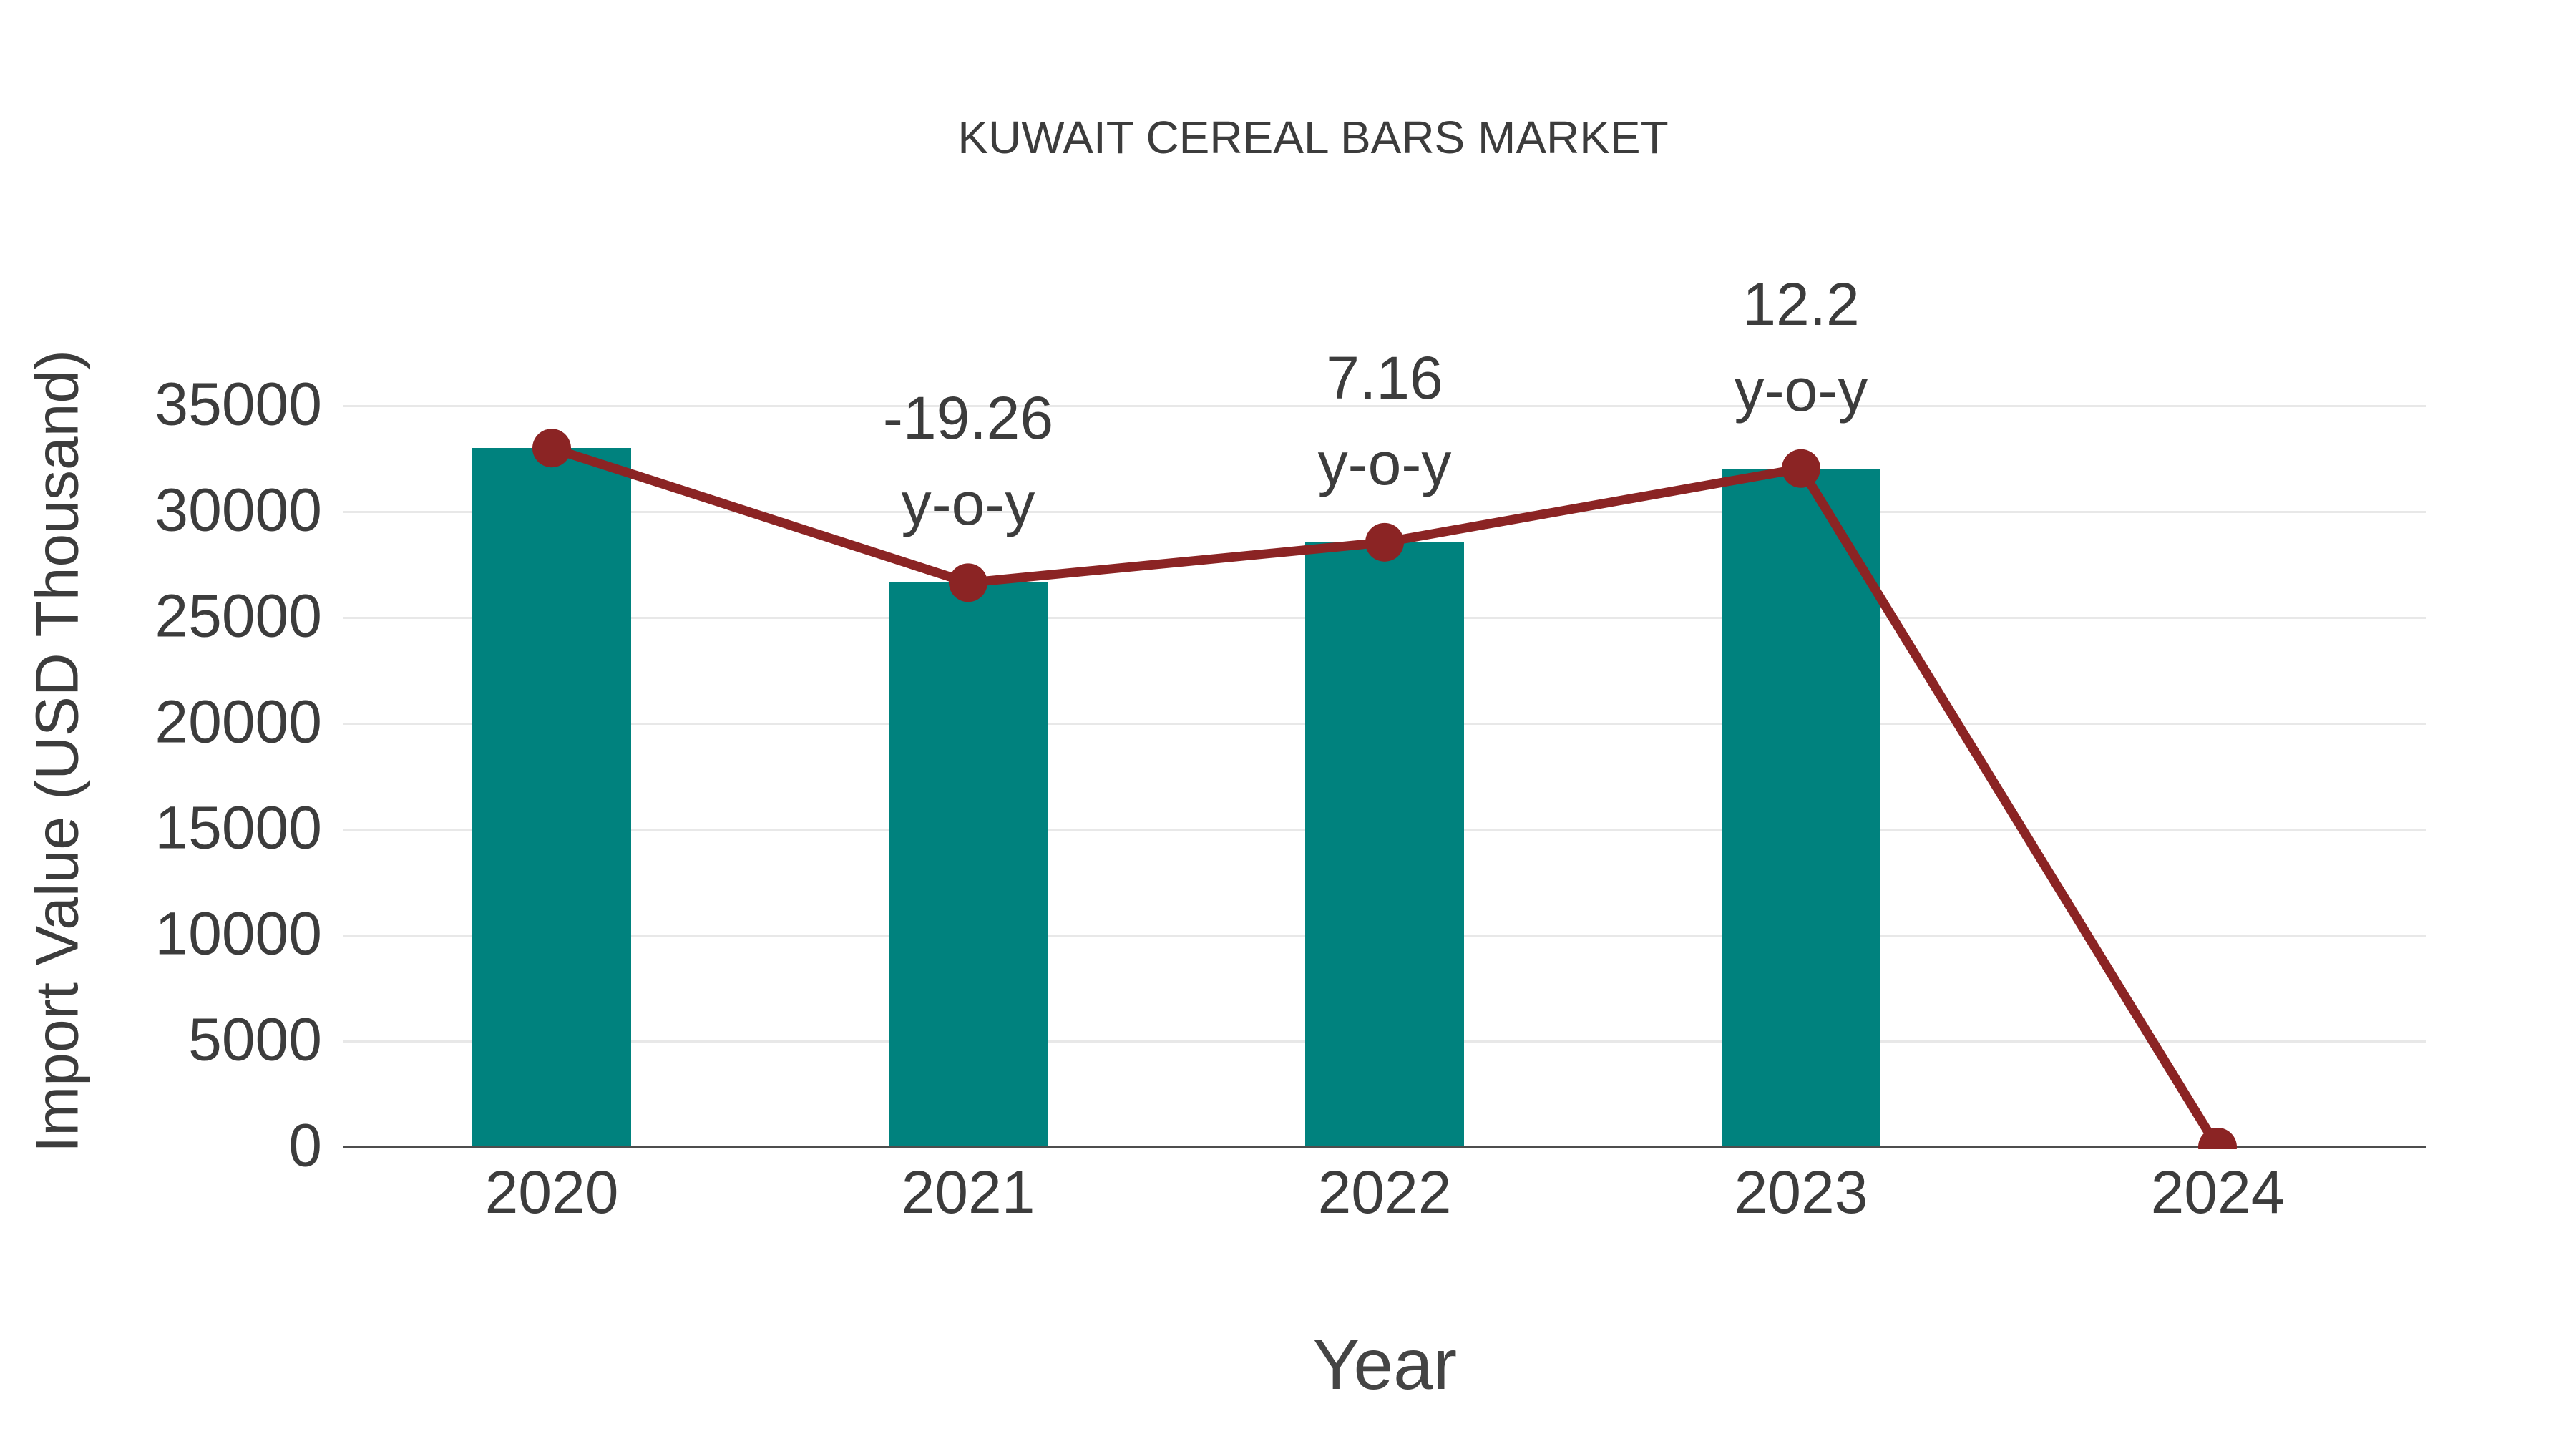 The width and height of the screenshot is (2576, 1449). Describe the element at coordinates (238, 722) in the screenshot. I see `y-tick-label-20000: 20000` at that location.